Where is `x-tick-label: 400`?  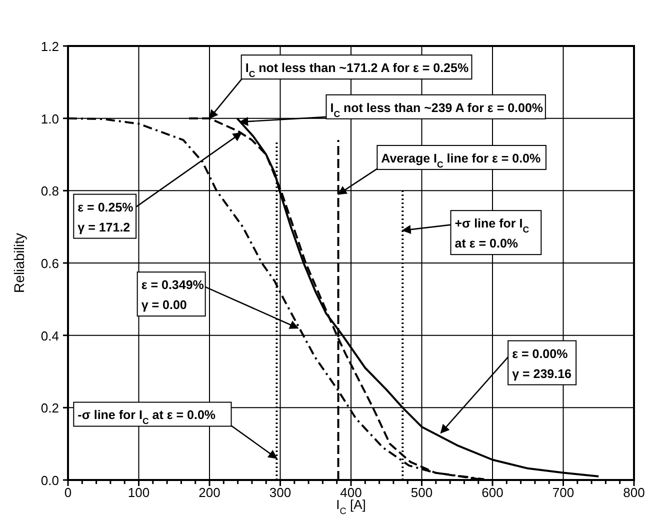 x-tick-label: 400 is located at coordinates (351, 492).